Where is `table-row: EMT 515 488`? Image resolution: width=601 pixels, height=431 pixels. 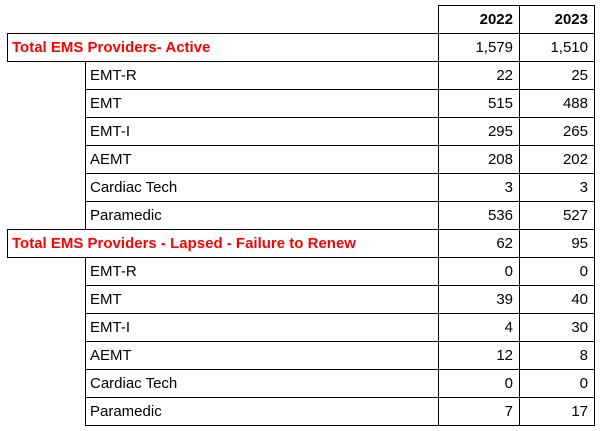 table-row: EMT 515 488 is located at coordinates (301, 103).